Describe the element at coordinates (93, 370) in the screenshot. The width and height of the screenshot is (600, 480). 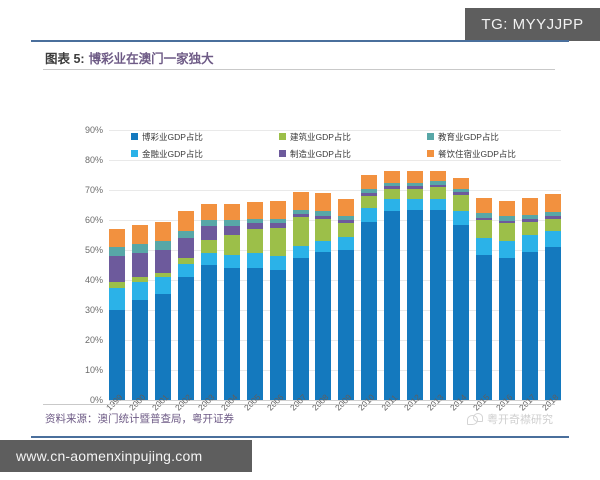
I see `y-axis-tick-label: 10%` at that location.